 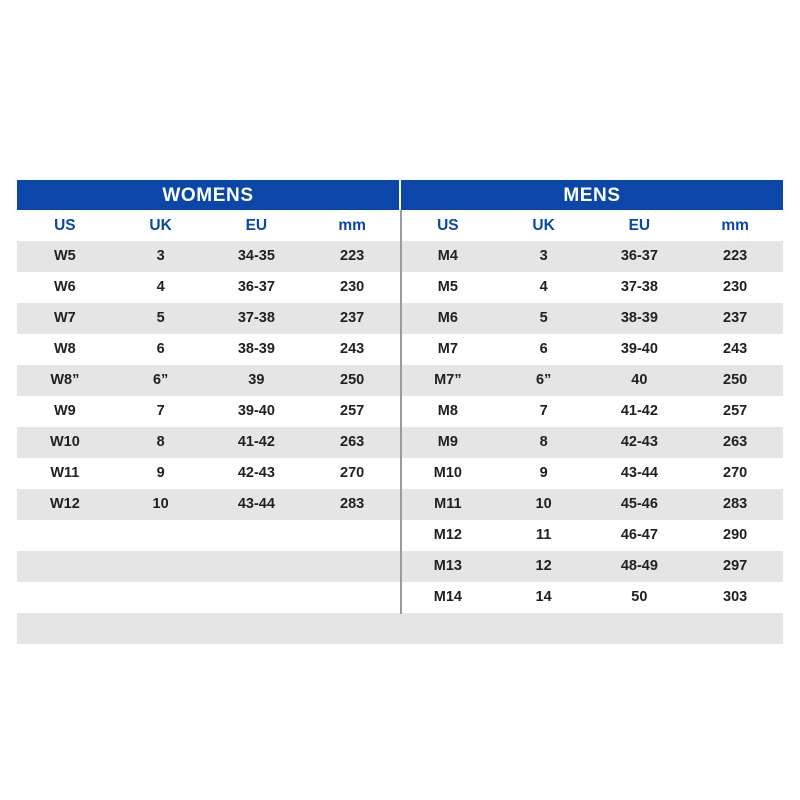 I want to click on row-half-mens: M12 11 46-47 290, so click(x=591, y=535).